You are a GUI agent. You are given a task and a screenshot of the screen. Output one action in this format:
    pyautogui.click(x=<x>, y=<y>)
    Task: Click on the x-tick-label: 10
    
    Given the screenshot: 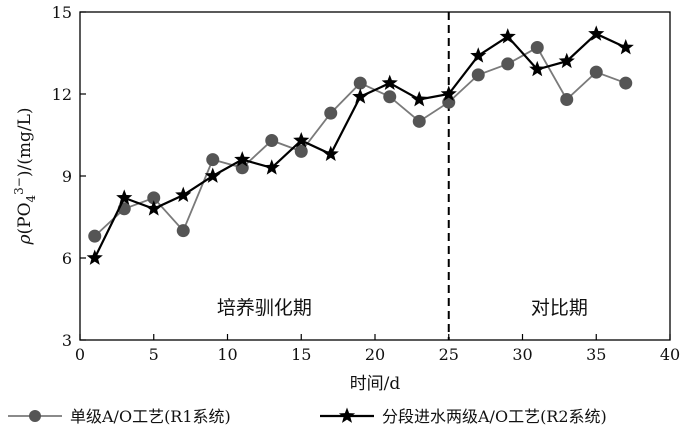 What is the action you would take?
    pyautogui.click(x=227, y=354)
    